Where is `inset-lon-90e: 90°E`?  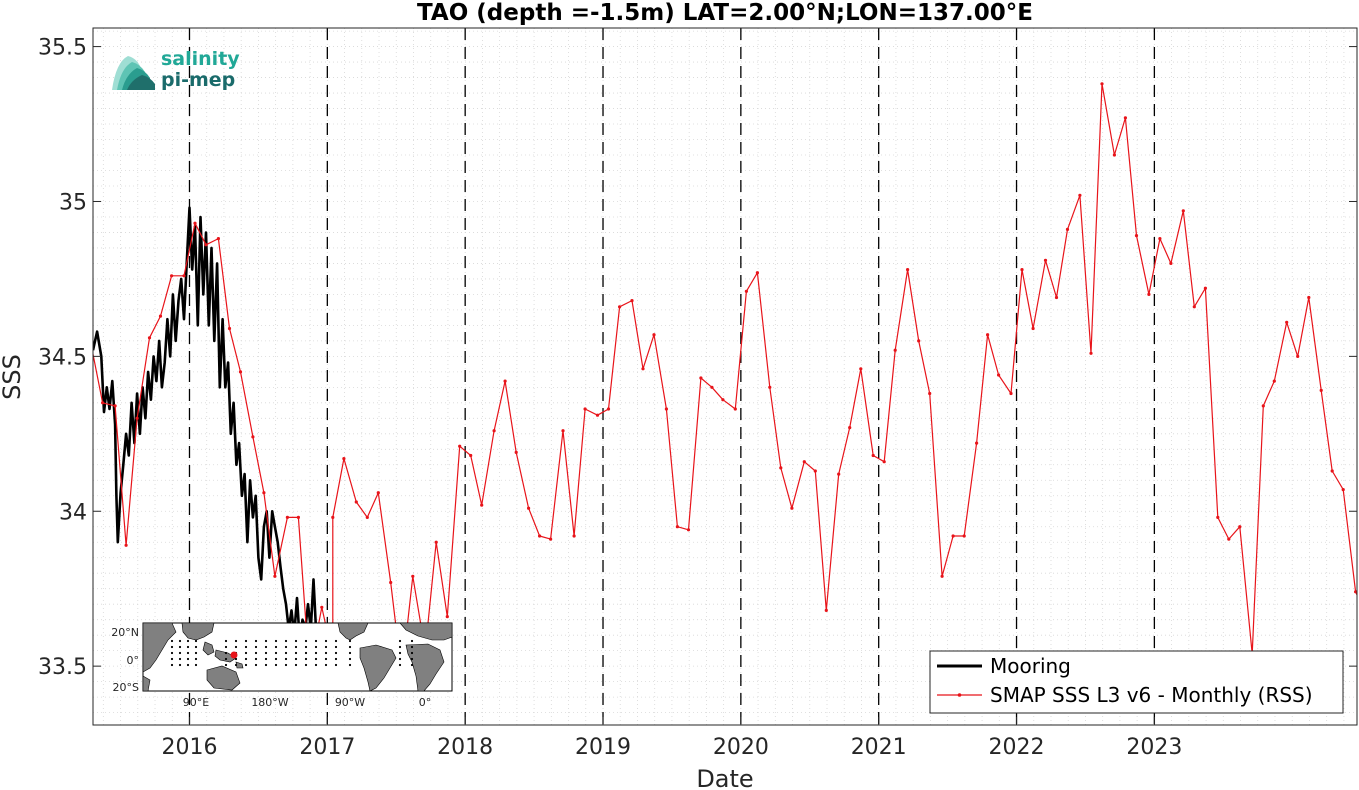
inset-lon-90e: 90°E is located at coordinates (196, 702).